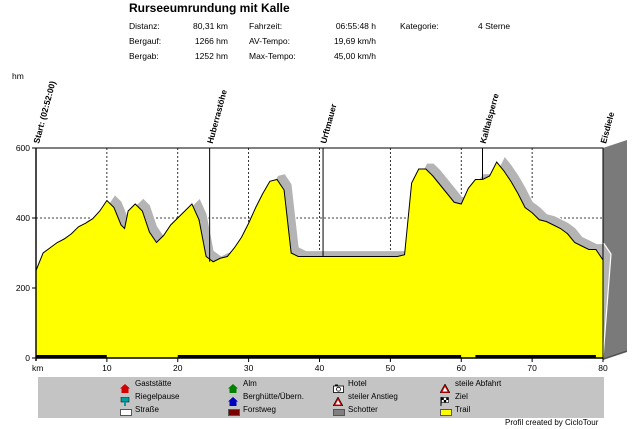 The image size is (640, 429). I want to click on legend-label: Berghütte/Übern., so click(273, 396).